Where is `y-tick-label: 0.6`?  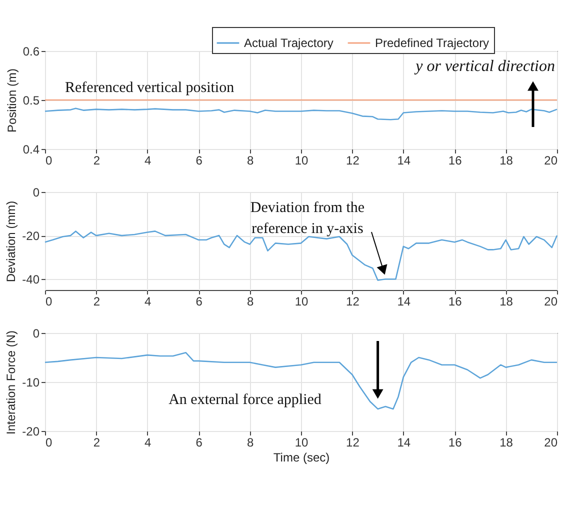
y-tick-label: 0.6 is located at coordinates (31, 51).